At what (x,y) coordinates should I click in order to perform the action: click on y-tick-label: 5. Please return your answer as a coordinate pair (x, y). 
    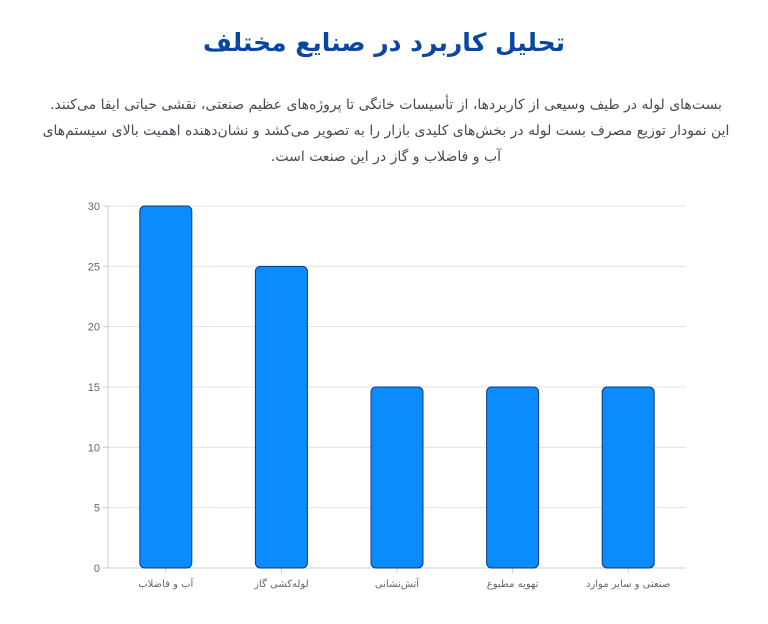
    Looking at the image, I should click on (97, 509).